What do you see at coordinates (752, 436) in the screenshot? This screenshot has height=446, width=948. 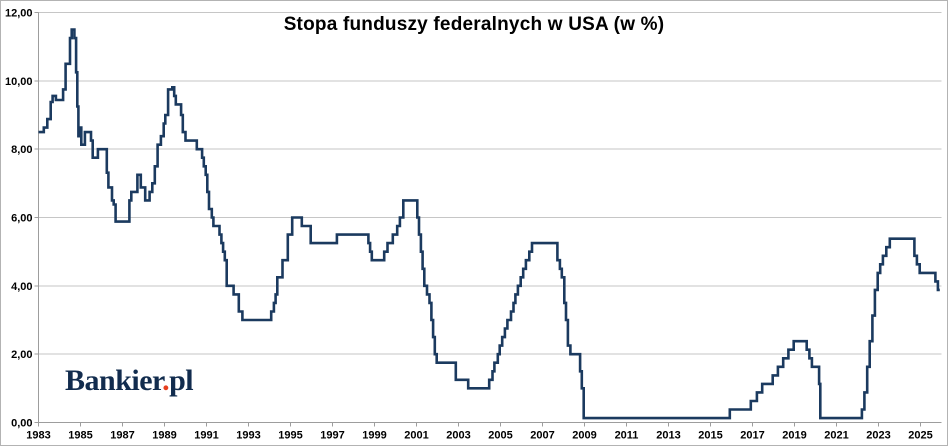 I see `x-axis-label: 2017` at bounding box center [752, 436].